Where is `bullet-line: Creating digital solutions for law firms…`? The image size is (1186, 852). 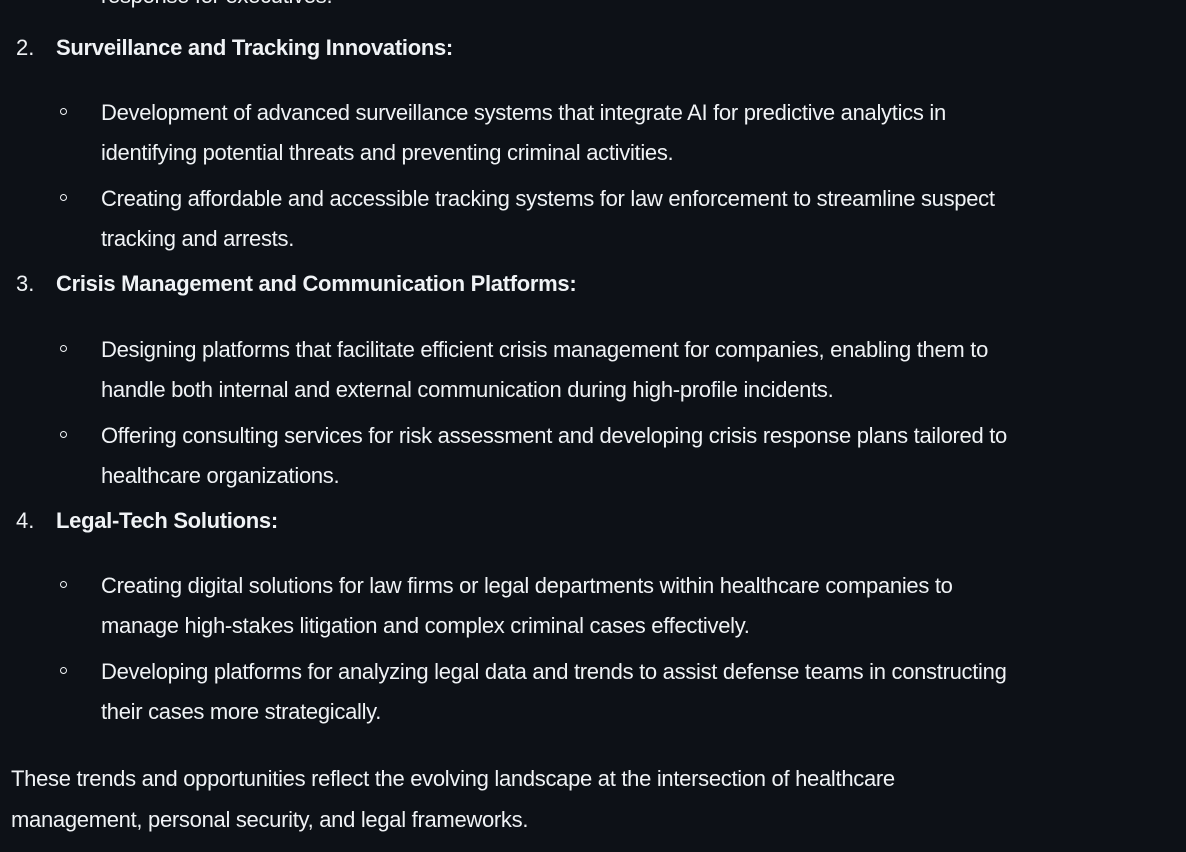 bullet-line: Creating digital solutions for law firms… is located at coordinates (527, 585).